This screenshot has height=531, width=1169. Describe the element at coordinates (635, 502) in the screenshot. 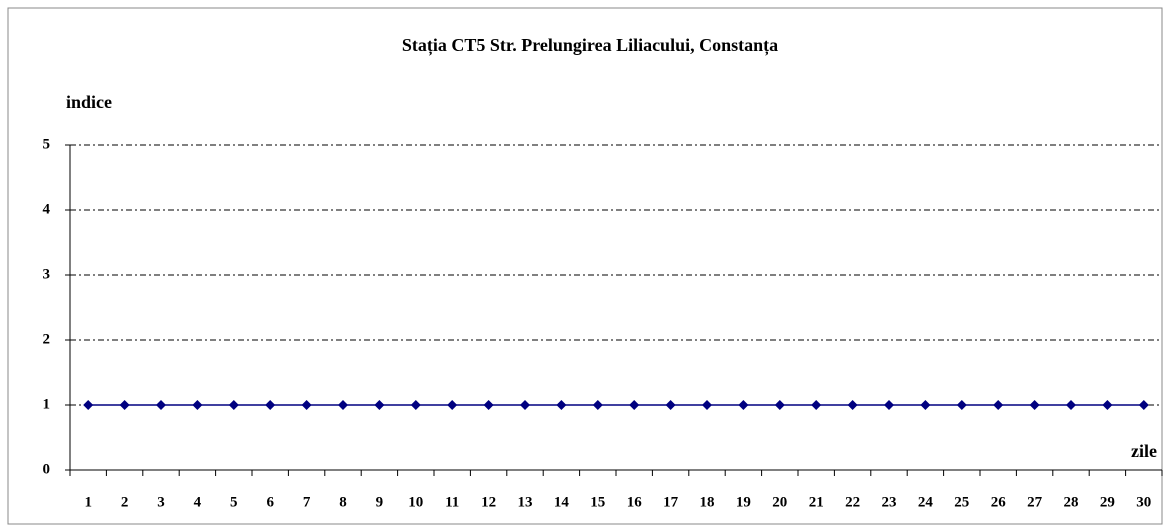

I see `x-tick-label: 16` at that location.